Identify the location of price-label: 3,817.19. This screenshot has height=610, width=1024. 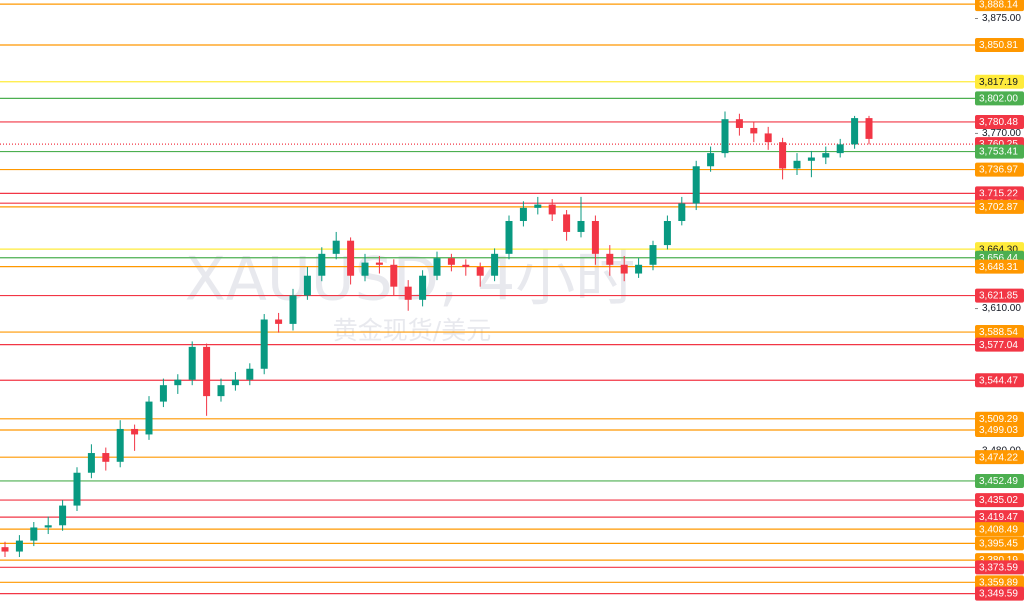
(998, 82).